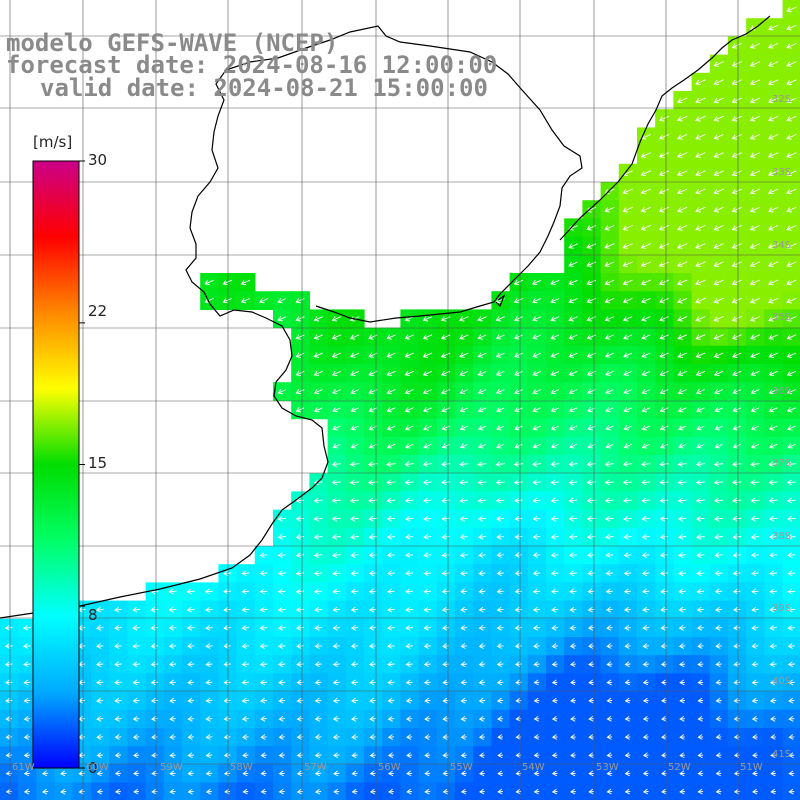 The image size is (800, 800). Describe the element at coordinates (751, 767) in the screenshot. I see `lon-label: 51W` at that location.